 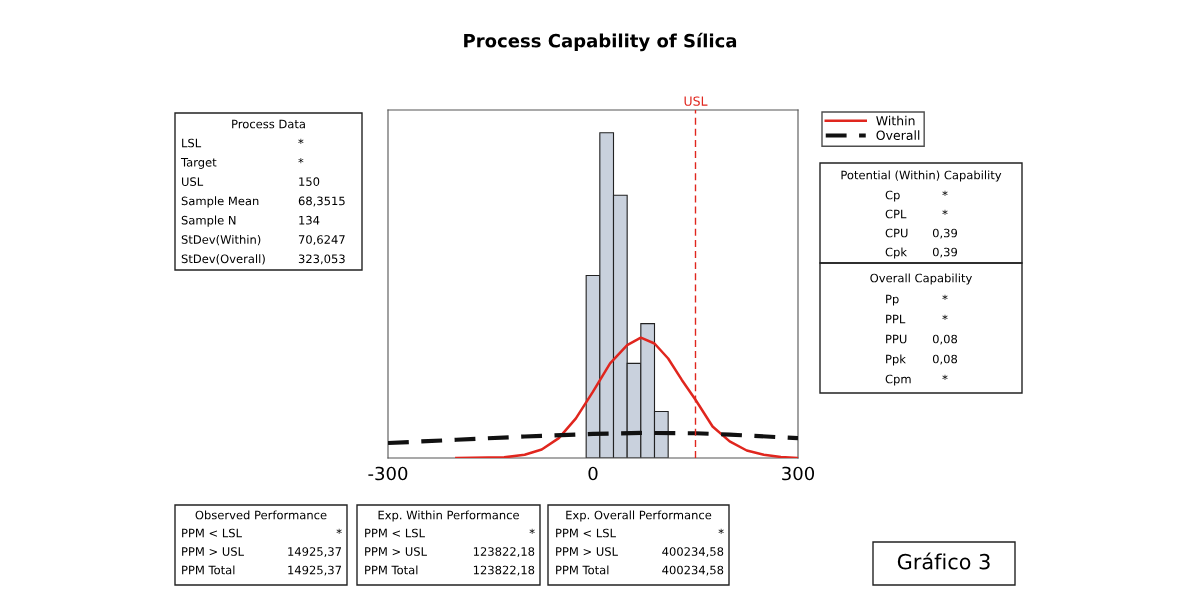 I want to click on text: 323,053, so click(x=321, y=259).